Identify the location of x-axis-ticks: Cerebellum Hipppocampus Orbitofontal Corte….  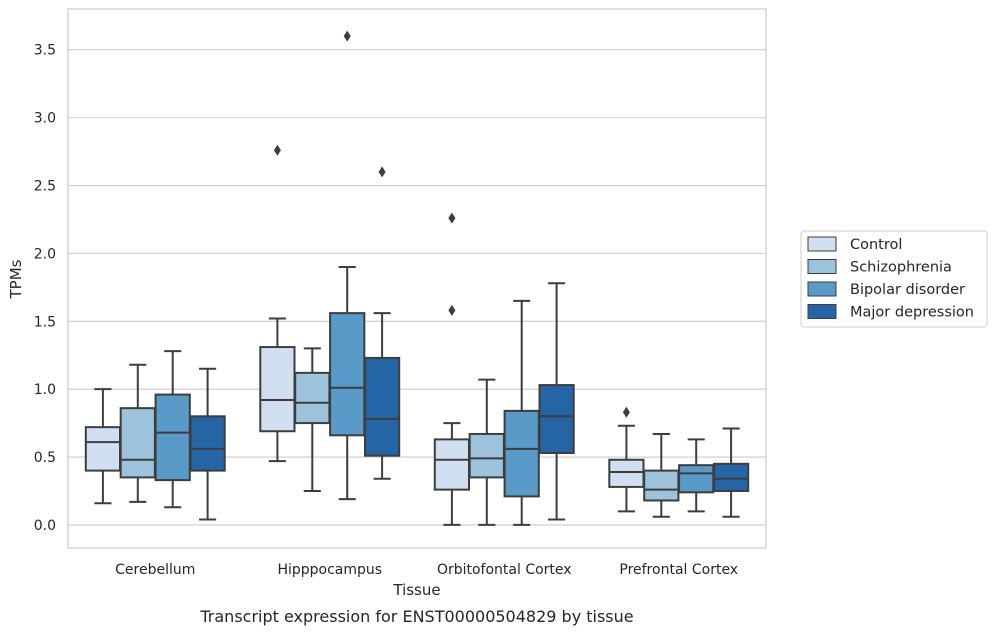
(426, 570).